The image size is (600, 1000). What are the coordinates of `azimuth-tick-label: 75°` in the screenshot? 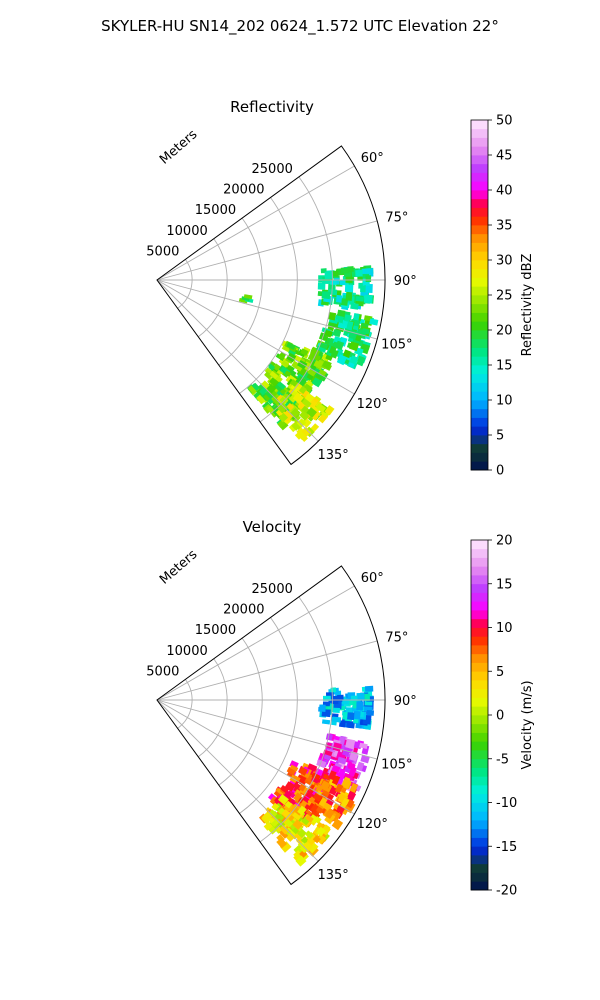 It's located at (396, 637).